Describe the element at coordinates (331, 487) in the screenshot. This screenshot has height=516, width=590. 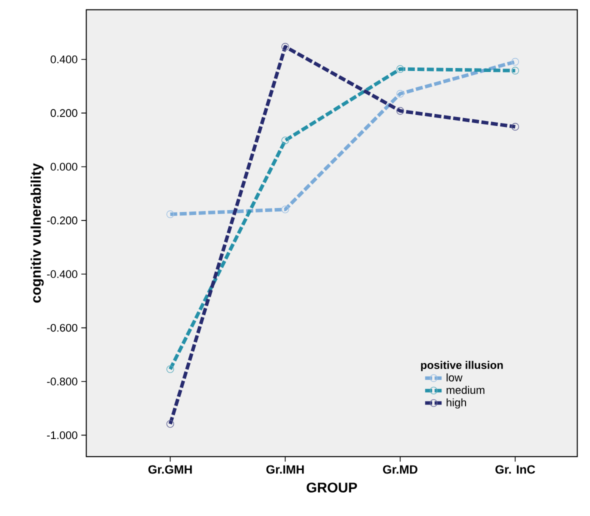
I see `x-axis-title: GROUP` at that location.